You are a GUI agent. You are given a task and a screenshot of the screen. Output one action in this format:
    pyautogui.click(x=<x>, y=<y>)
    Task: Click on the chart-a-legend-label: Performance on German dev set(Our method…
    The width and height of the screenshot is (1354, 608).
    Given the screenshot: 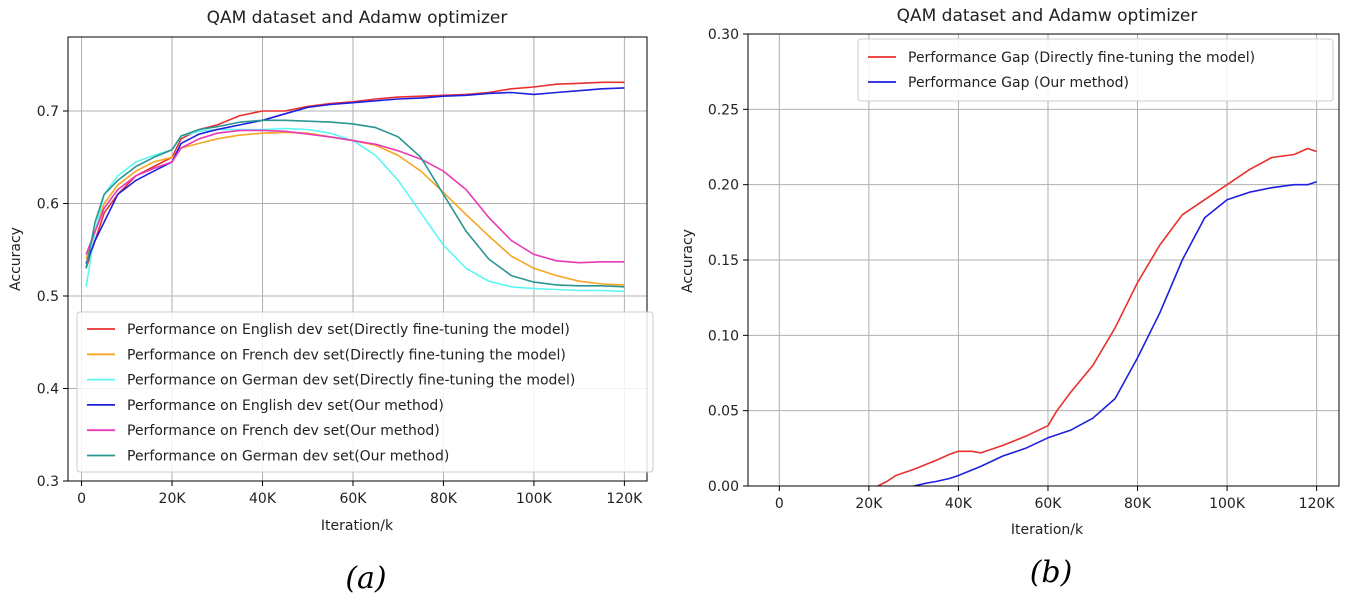 What is the action you would take?
    pyautogui.click(x=288, y=457)
    